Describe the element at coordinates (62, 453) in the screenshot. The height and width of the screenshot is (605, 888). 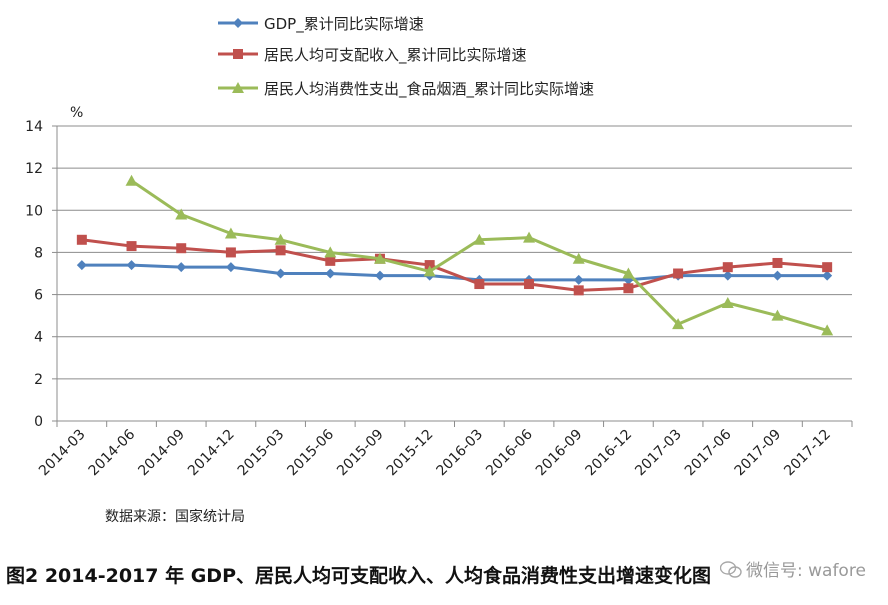
I see `x-tick-label: 2014-03` at that location.